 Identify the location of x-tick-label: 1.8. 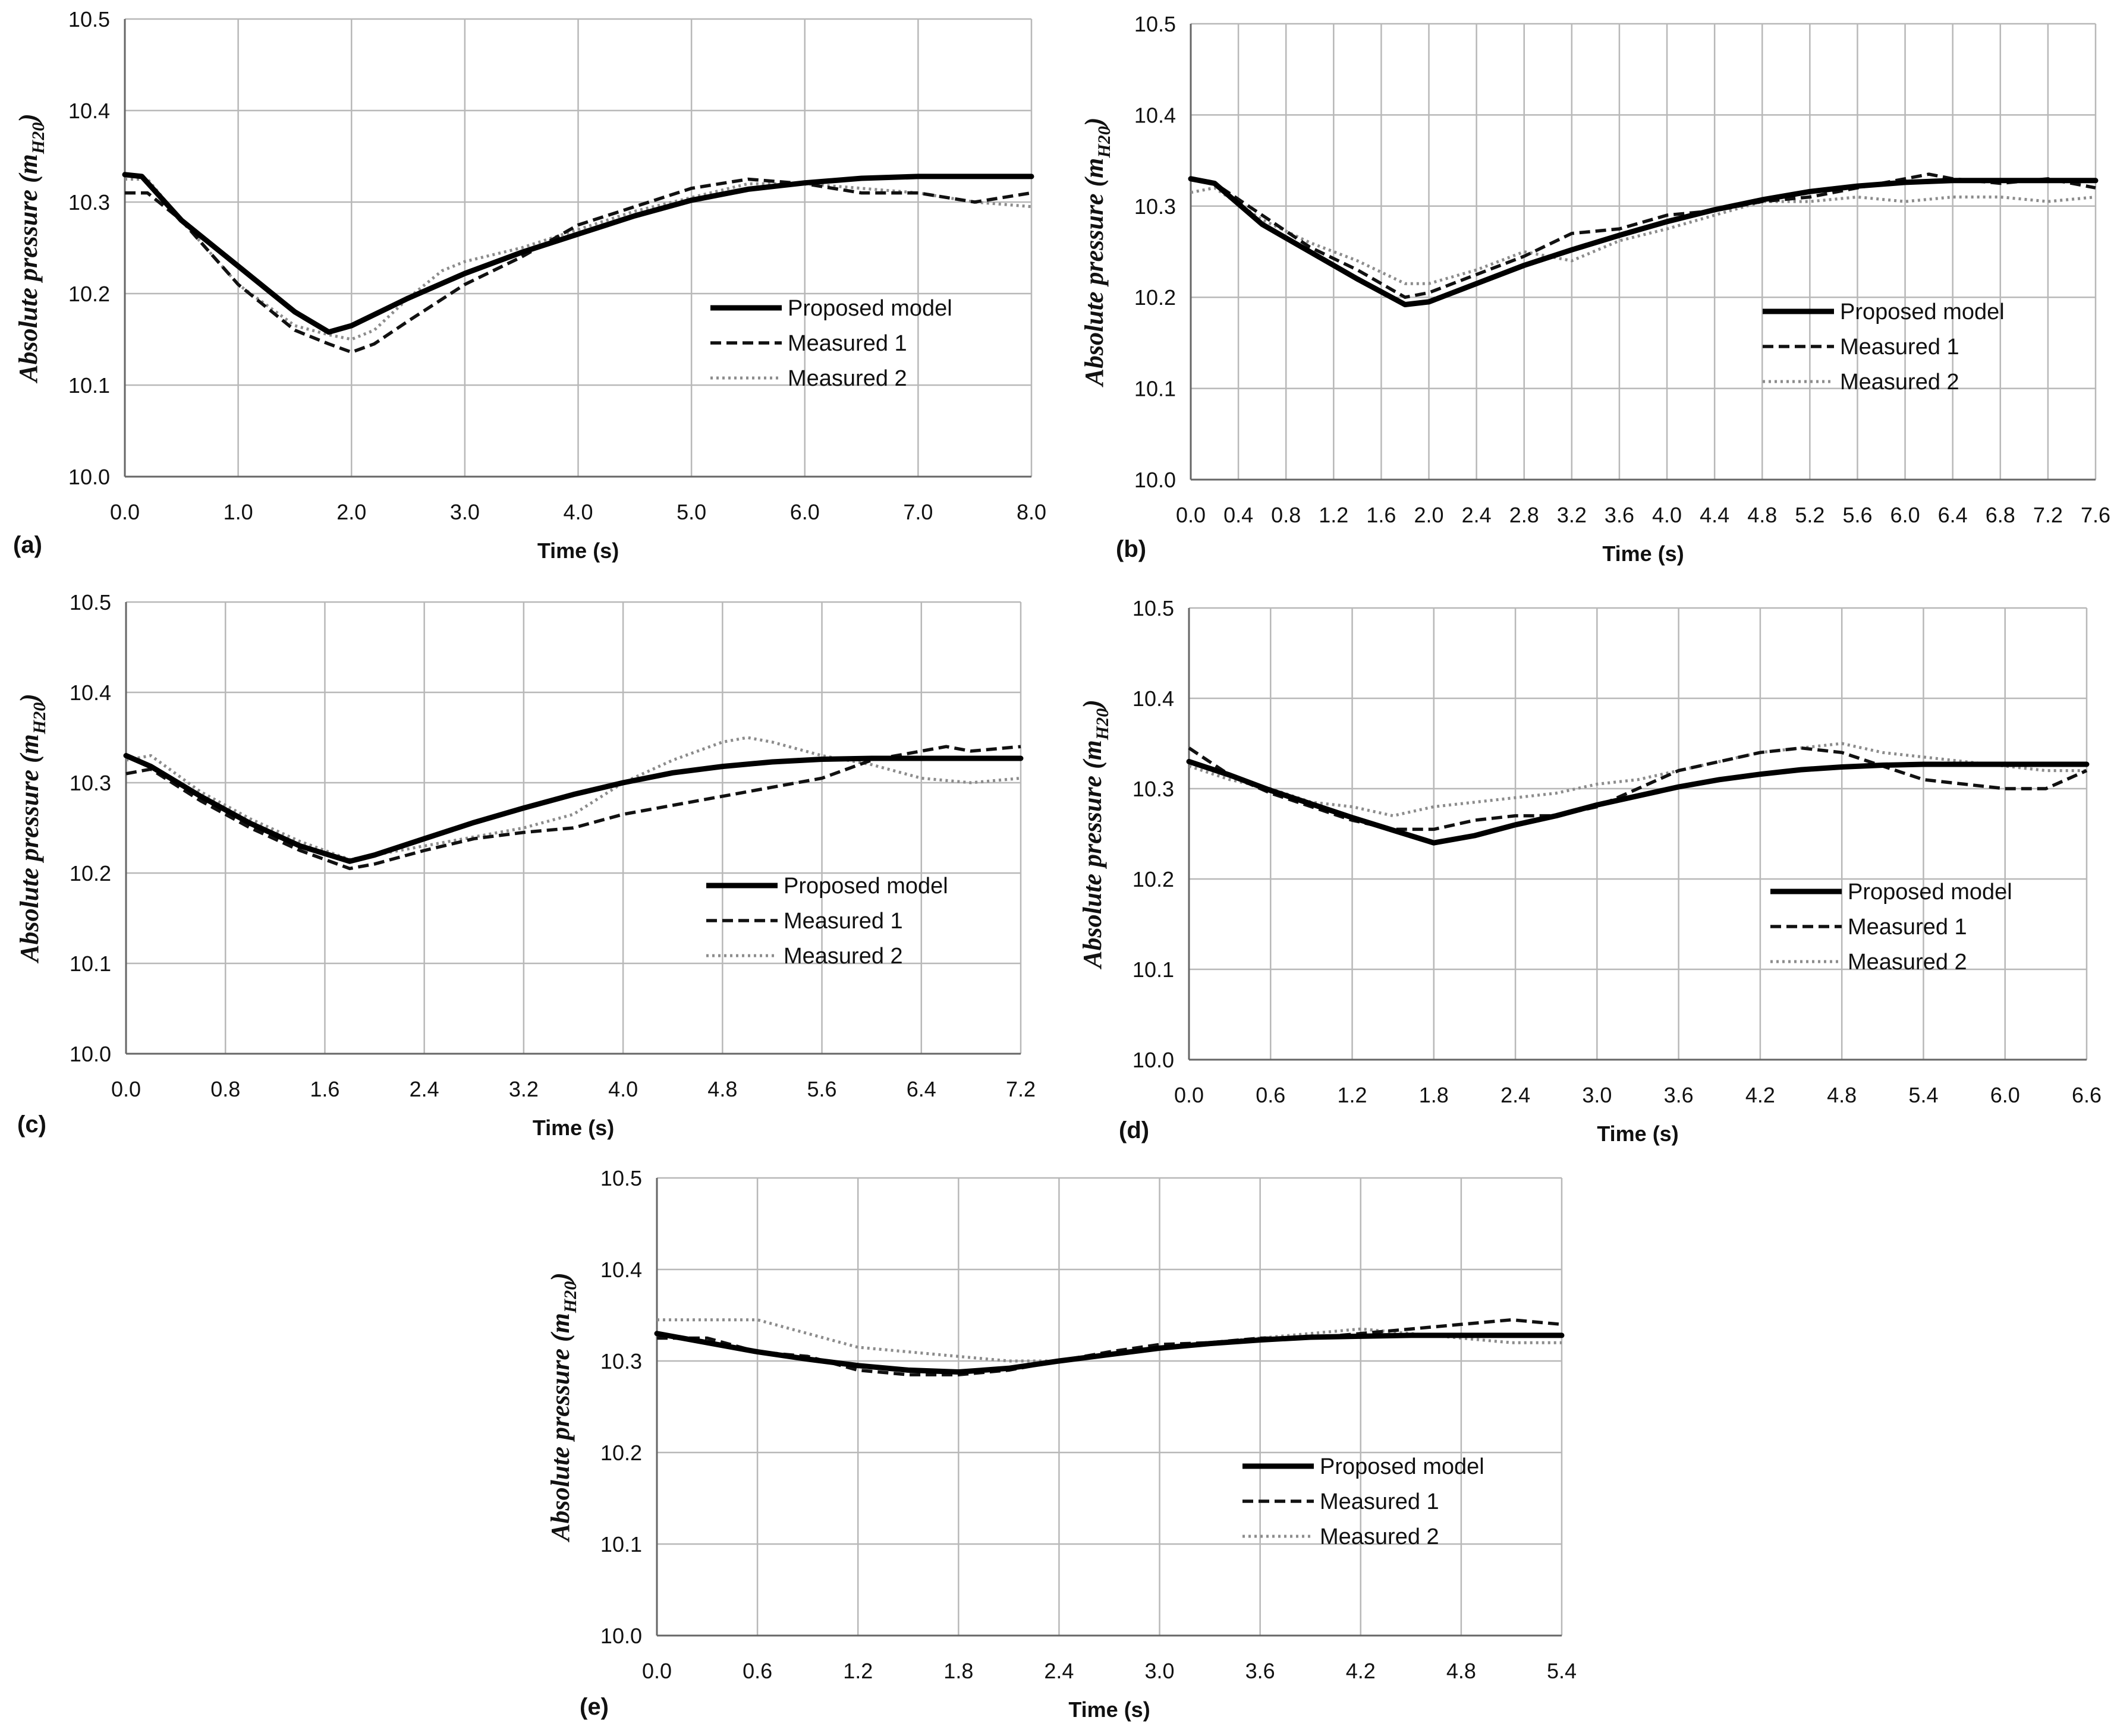
(958, 1671).